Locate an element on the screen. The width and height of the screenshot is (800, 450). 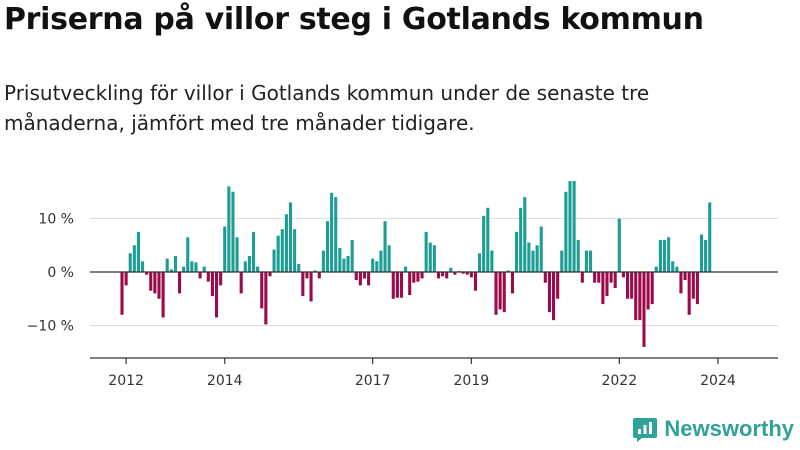
x-tick-label: 2017 is located at coordinates (373, 381).